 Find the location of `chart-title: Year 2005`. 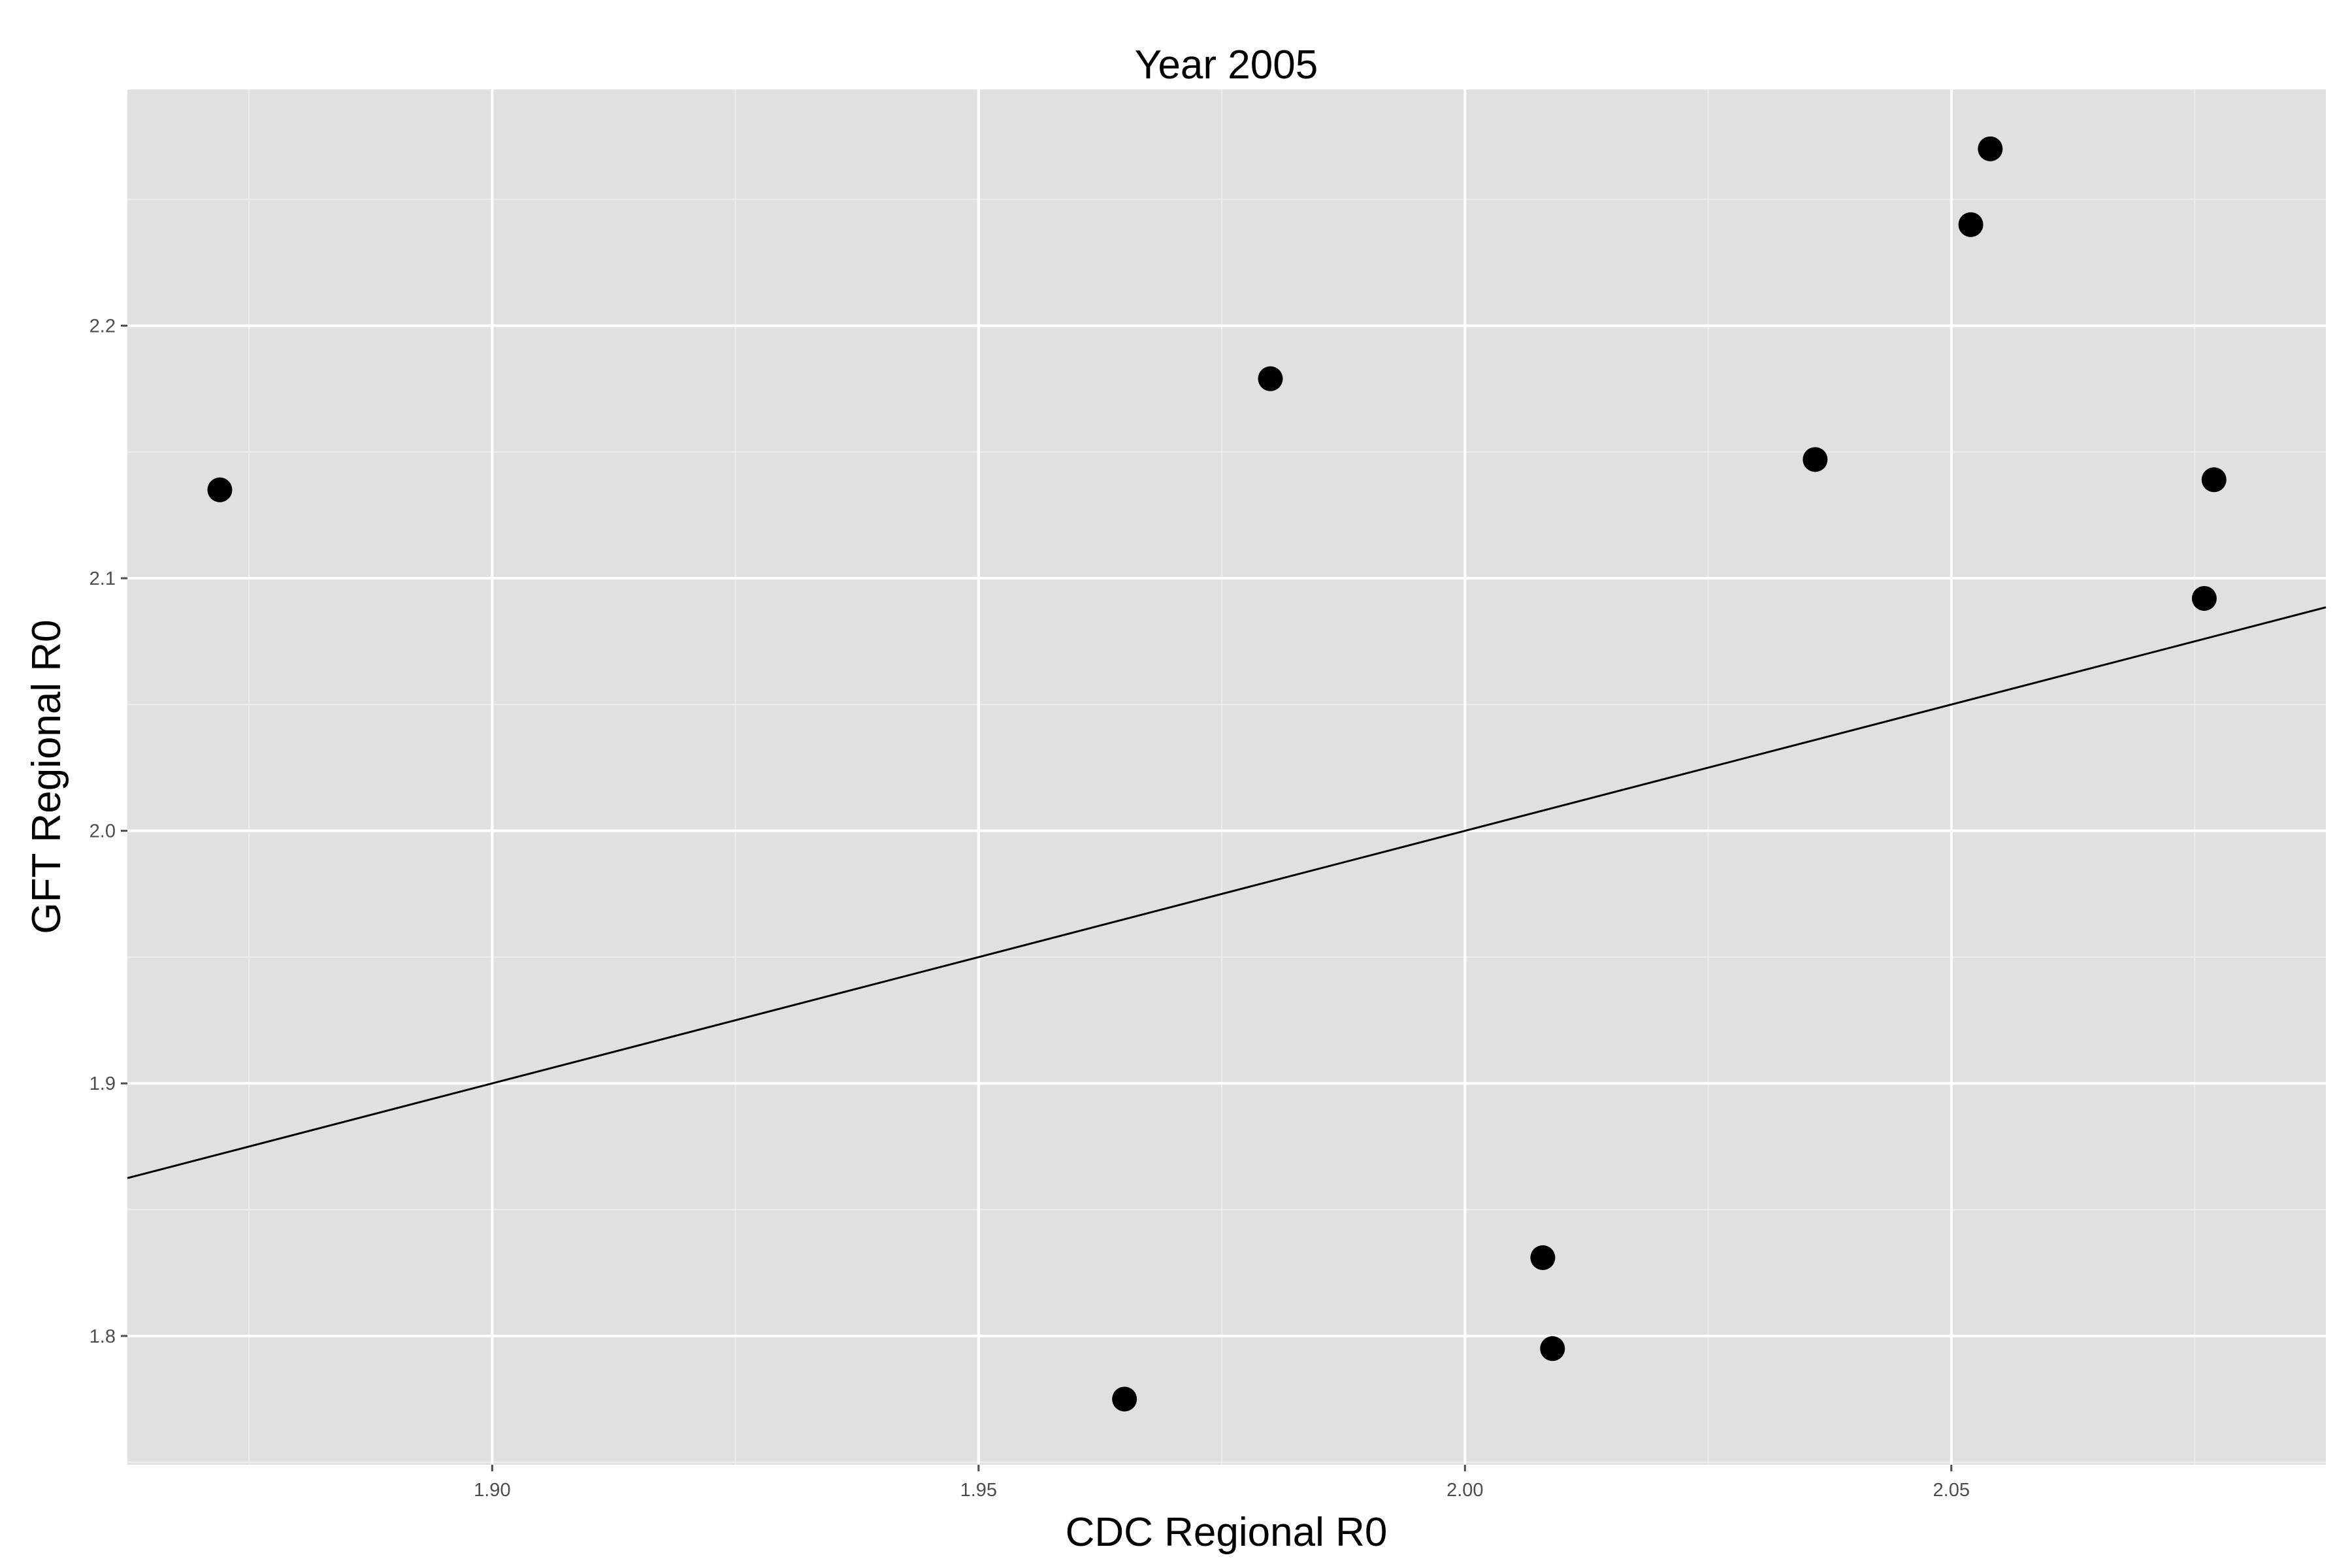

chart-title: Year 2005 is located at coordinates (1226, 65).